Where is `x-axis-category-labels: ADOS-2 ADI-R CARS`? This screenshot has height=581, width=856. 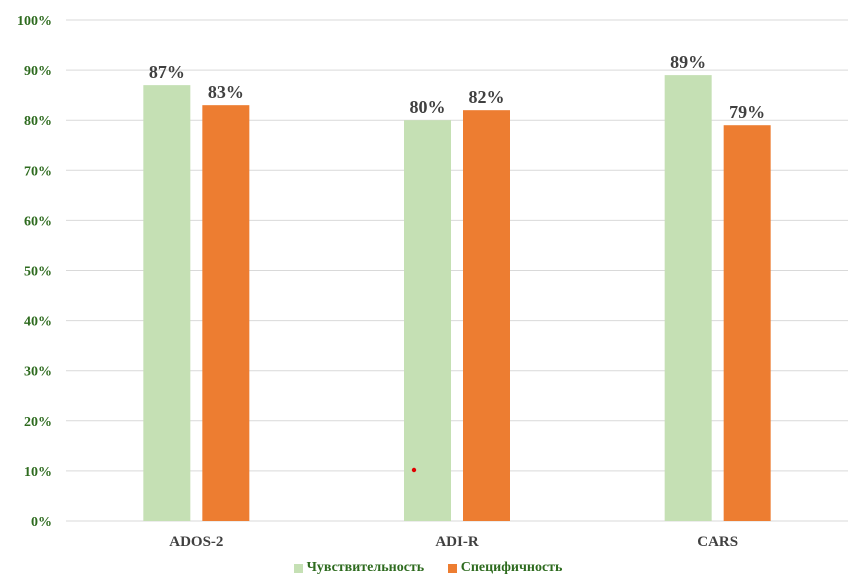
x-axis-category-labels: ADOS-2 ADI-R CARS is located at coordinates (453, 542).